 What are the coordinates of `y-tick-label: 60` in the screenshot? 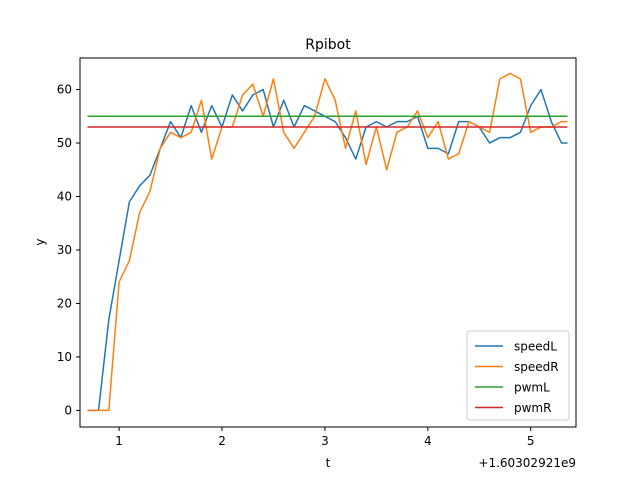 It's located at (64, 90).